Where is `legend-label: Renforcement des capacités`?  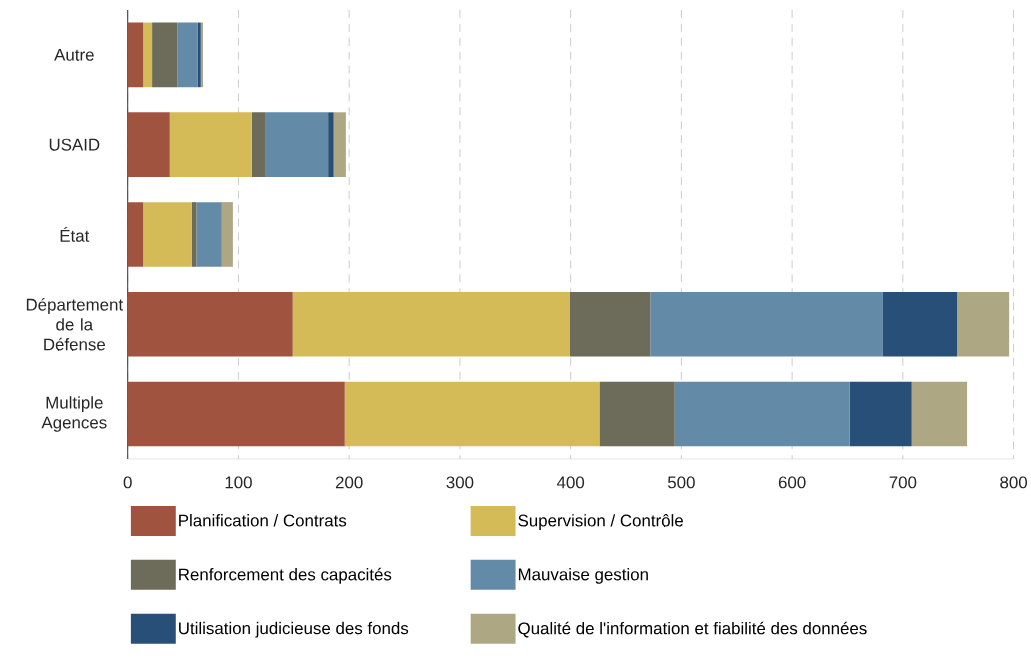
legend-label: Renforcement des capacités is located at coordinates (285, 575).